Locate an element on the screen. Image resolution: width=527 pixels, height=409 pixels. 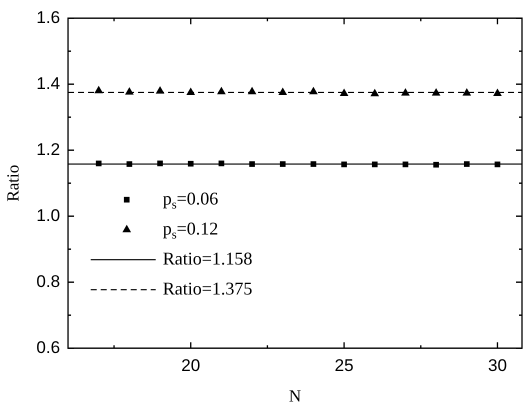
y-tick-label: 1.4 is located at coordinates (48, 83).